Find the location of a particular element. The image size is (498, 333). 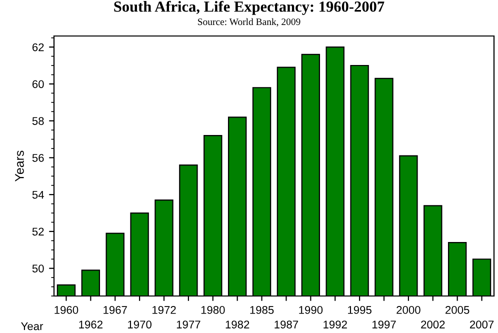

x-tick-label: 1985 is located at coordinates (262, 310).